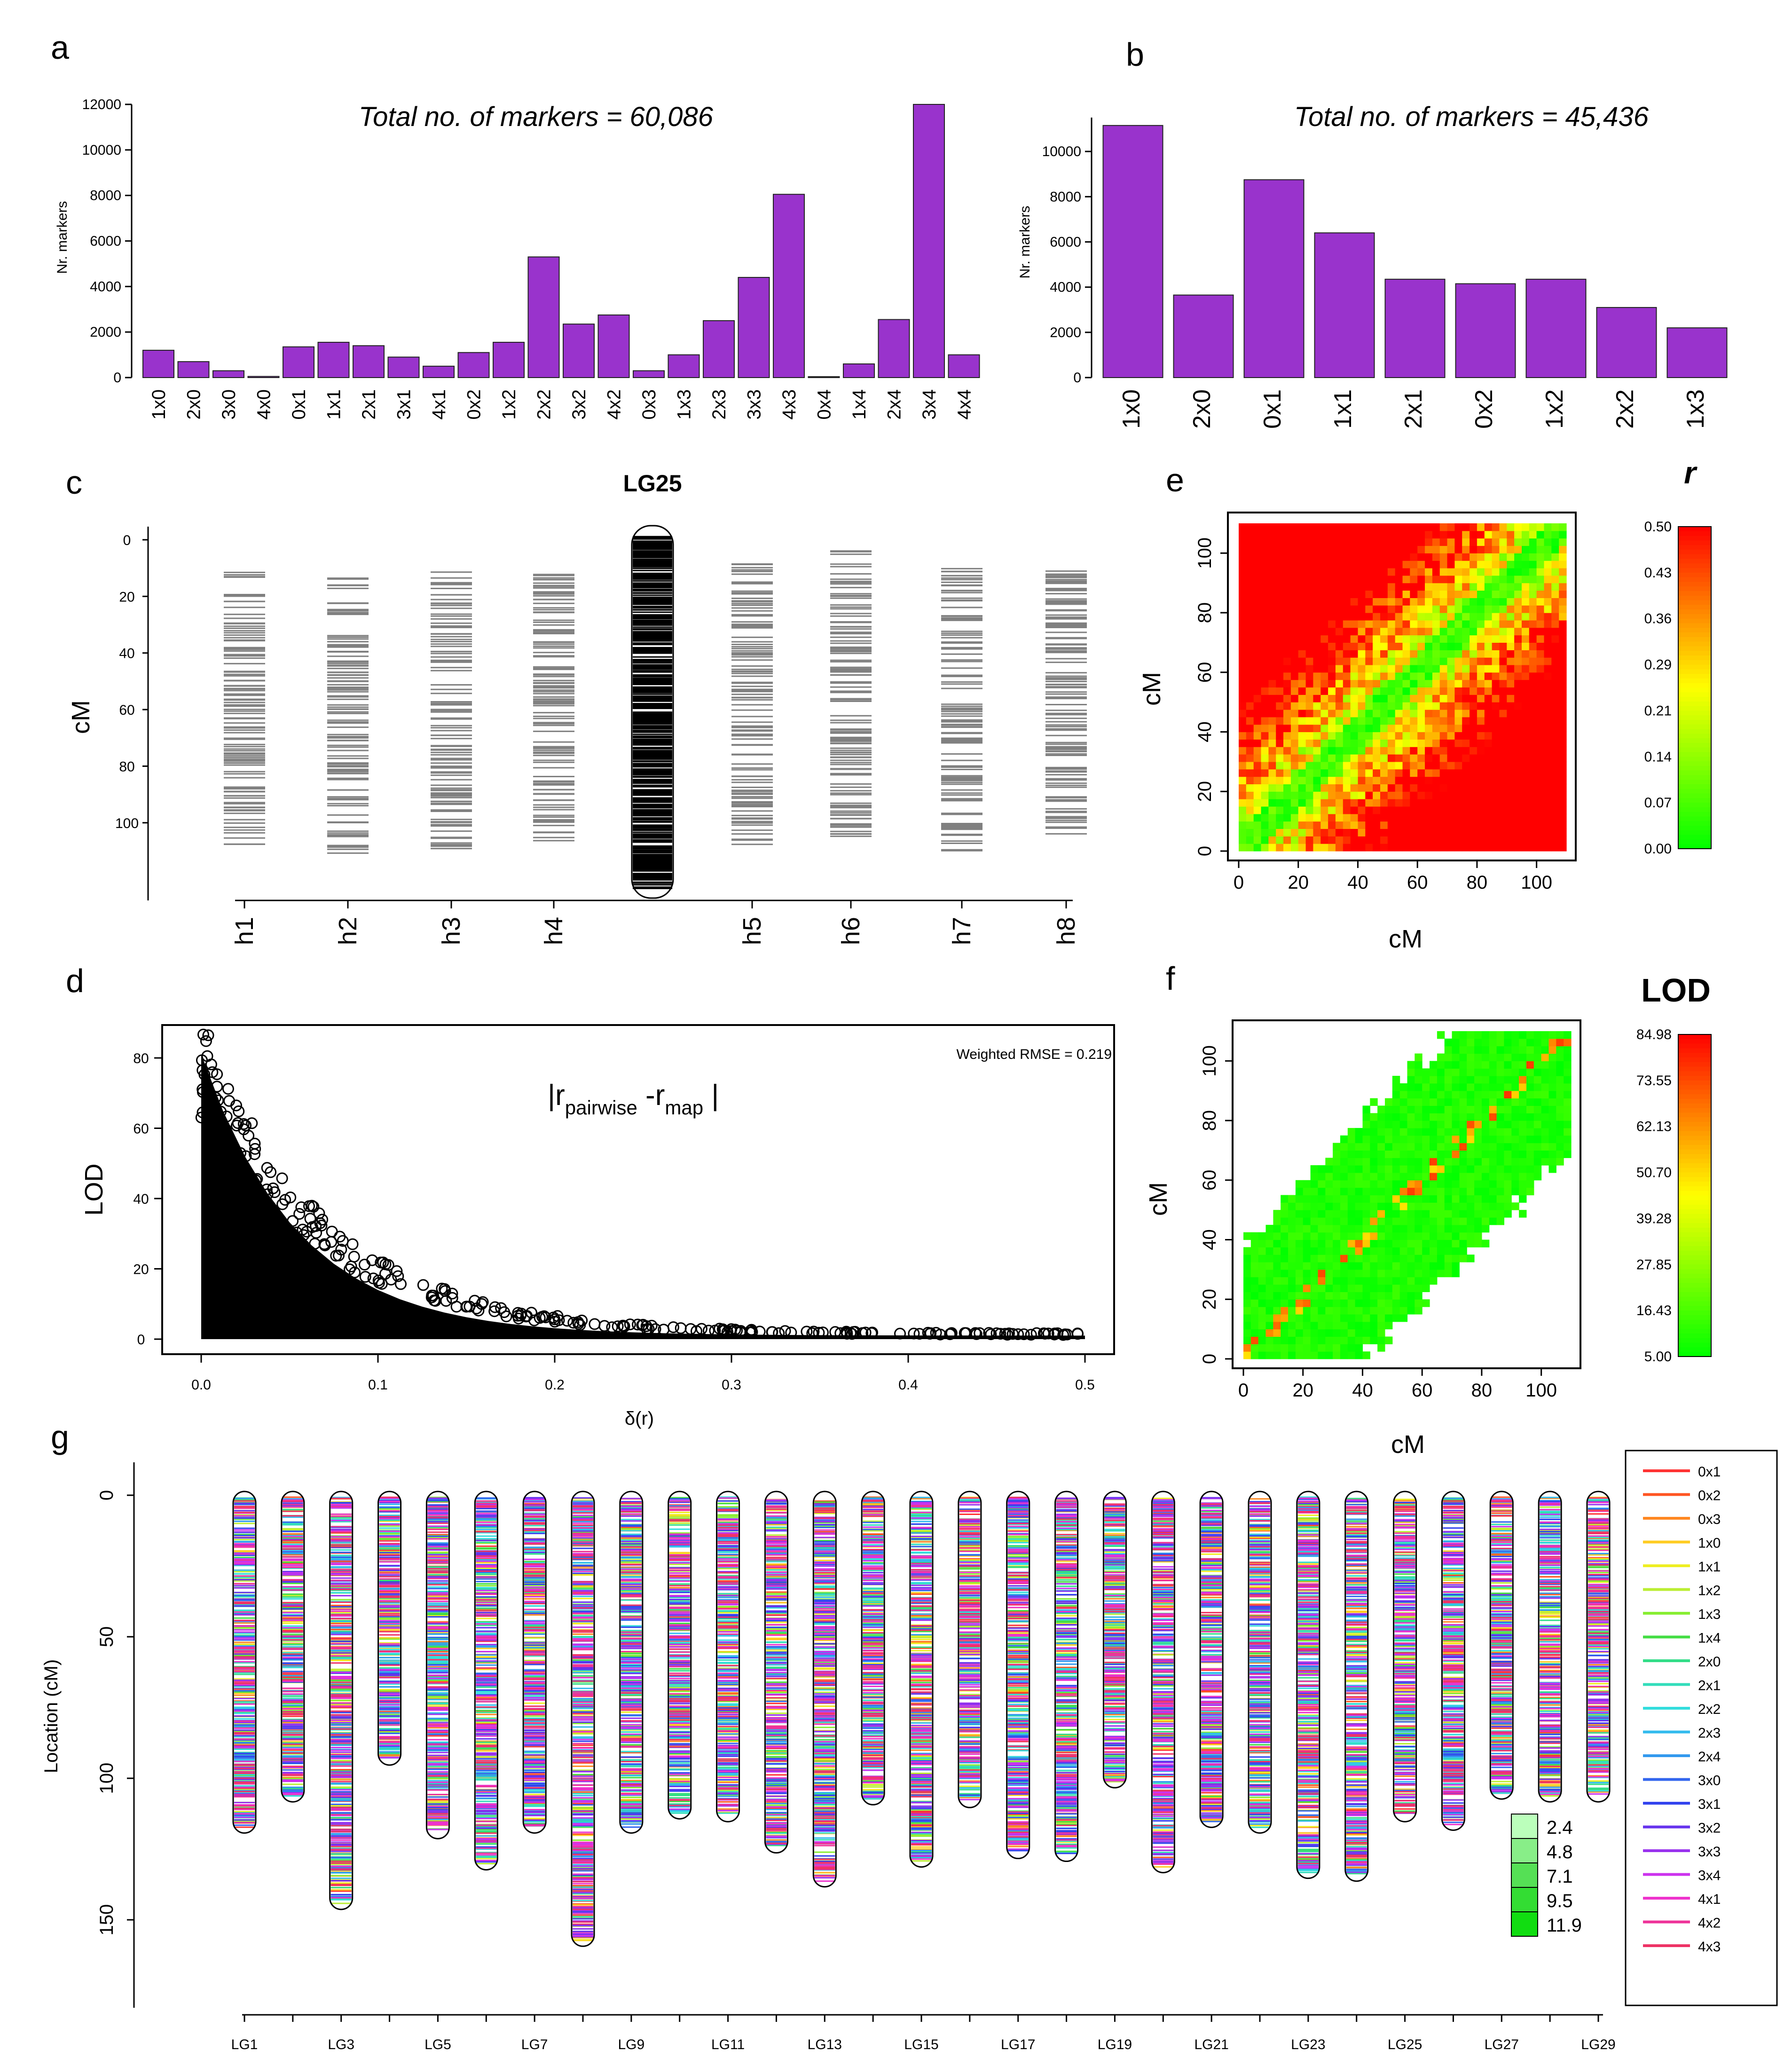 This screenshot has height=2067, width=1792. I want to click on b-category-label: 2x2, so click(1625, 409).